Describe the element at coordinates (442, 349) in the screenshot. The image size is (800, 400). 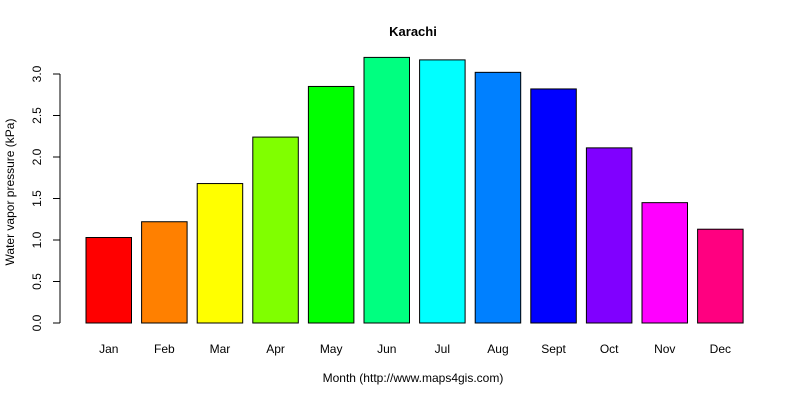
I see `x-tick-label: Jul` at that location.